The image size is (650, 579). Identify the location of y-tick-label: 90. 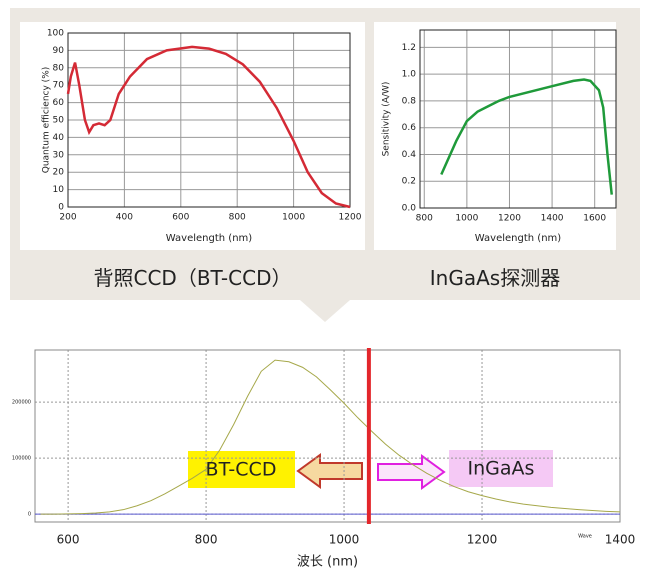
(59, 51).